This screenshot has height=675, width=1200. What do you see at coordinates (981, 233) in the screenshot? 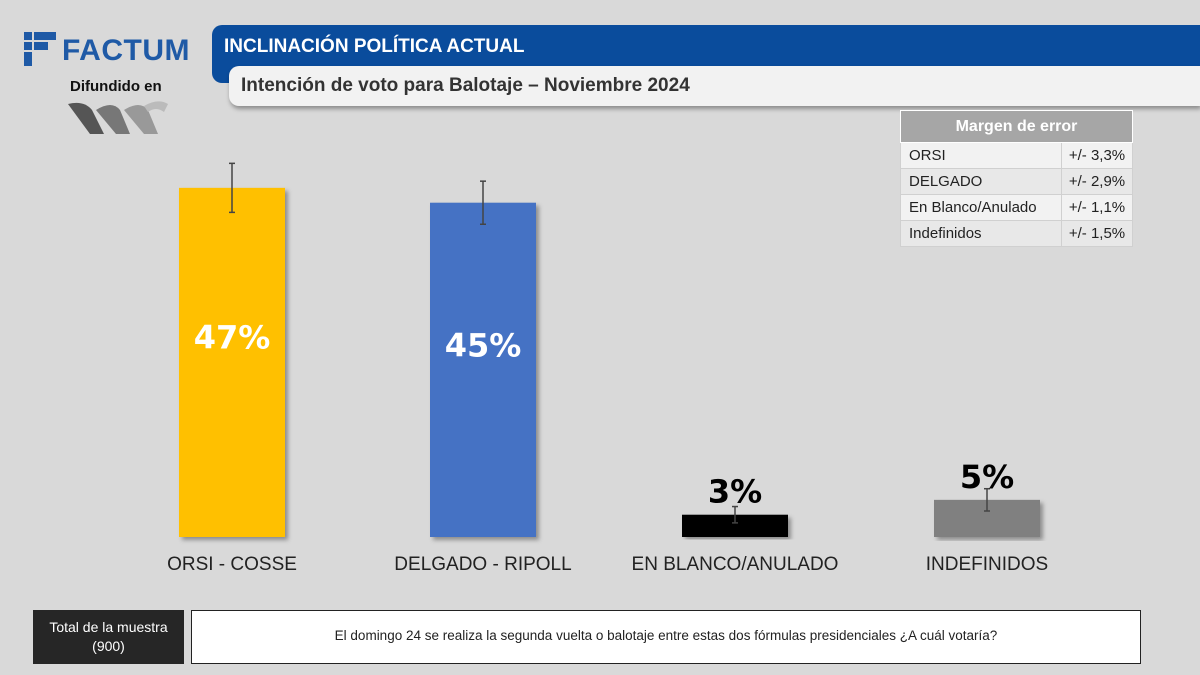
I see `margin-row-label: Indefinidos` at bounding box center [981, 233].